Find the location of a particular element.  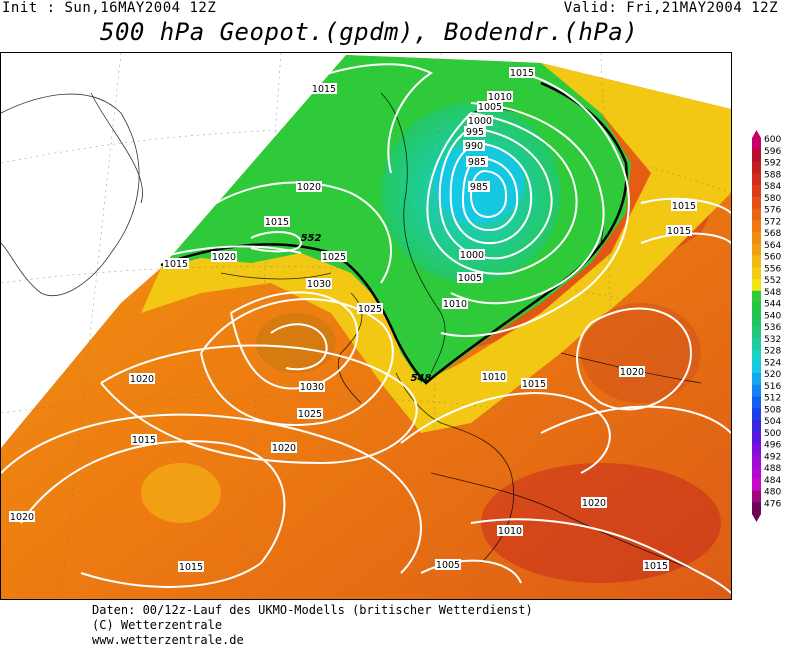

footer-url: www.wetterzentrale.de is located at coordinates (168, 640).